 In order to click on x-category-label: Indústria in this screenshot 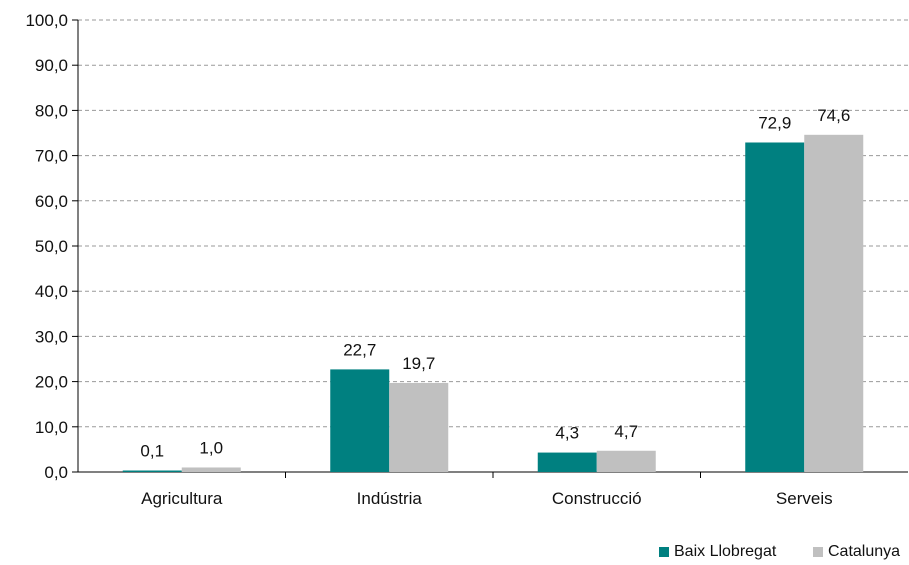, I will do `click(390, 498)`.